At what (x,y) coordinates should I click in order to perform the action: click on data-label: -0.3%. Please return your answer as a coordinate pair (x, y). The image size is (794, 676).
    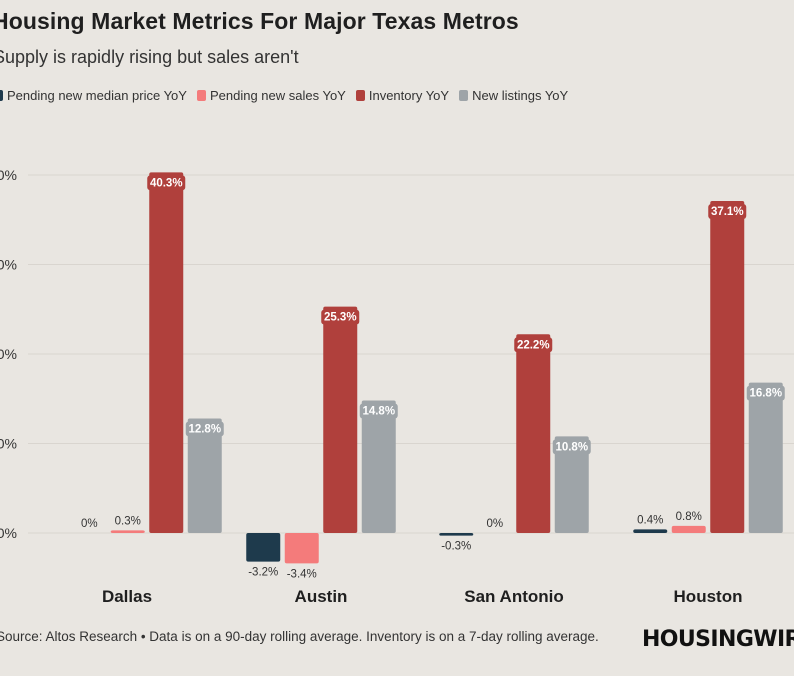
    Looking at the image, I should click on (456, 547).